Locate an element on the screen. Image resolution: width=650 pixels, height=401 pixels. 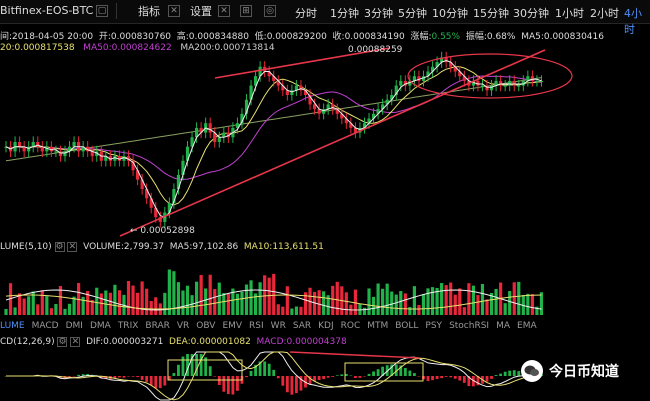
tab-wr: WR is located at coordinates (278, 326).